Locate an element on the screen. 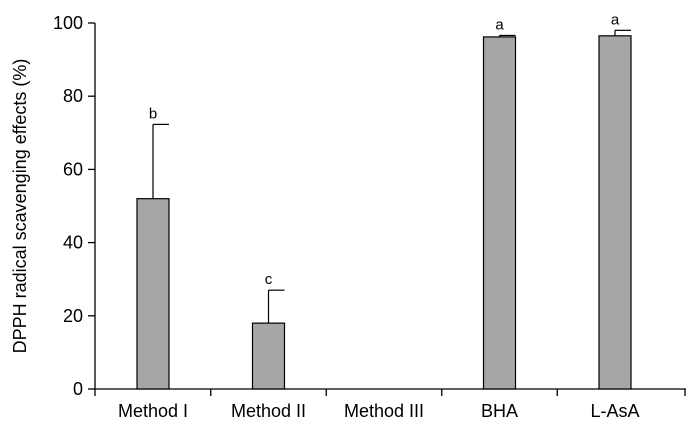 The image size is (686, 434). x-tick-label: Method I is located at coordinates (153, 411).